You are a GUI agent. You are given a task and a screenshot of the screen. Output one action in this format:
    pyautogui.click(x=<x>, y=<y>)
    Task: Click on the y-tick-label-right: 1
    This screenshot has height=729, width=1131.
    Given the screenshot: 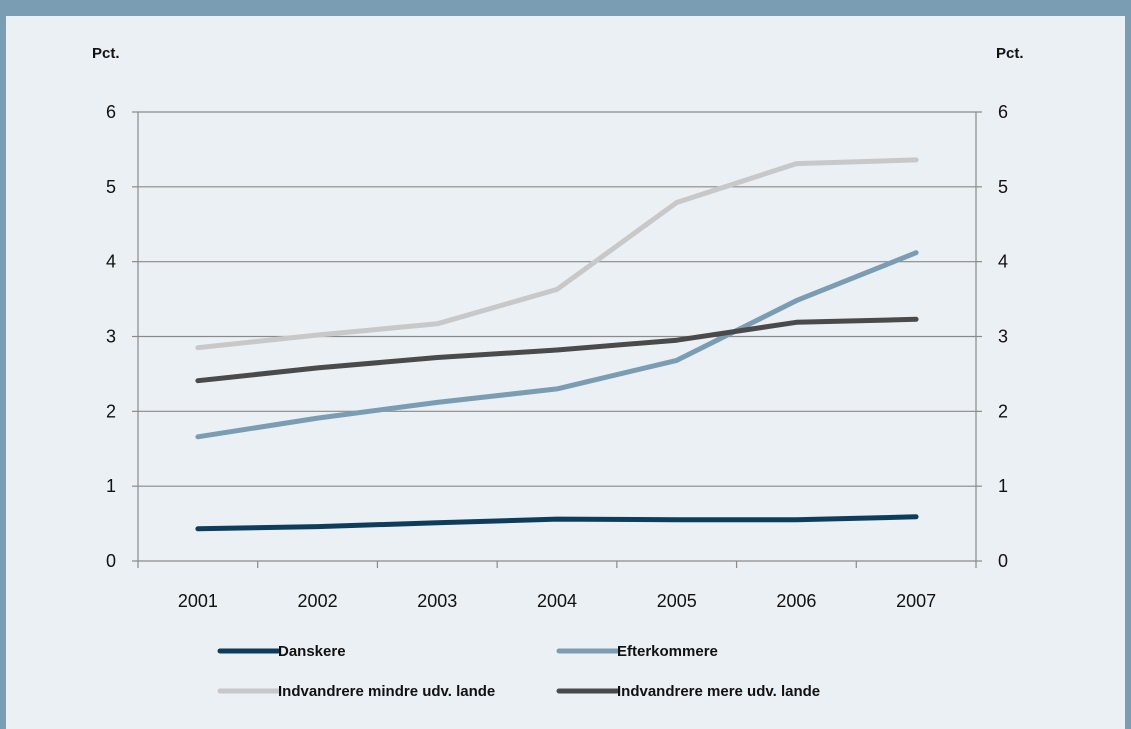 What is the action you would take?
    pyautogui.click(x=1003, y=486)
    